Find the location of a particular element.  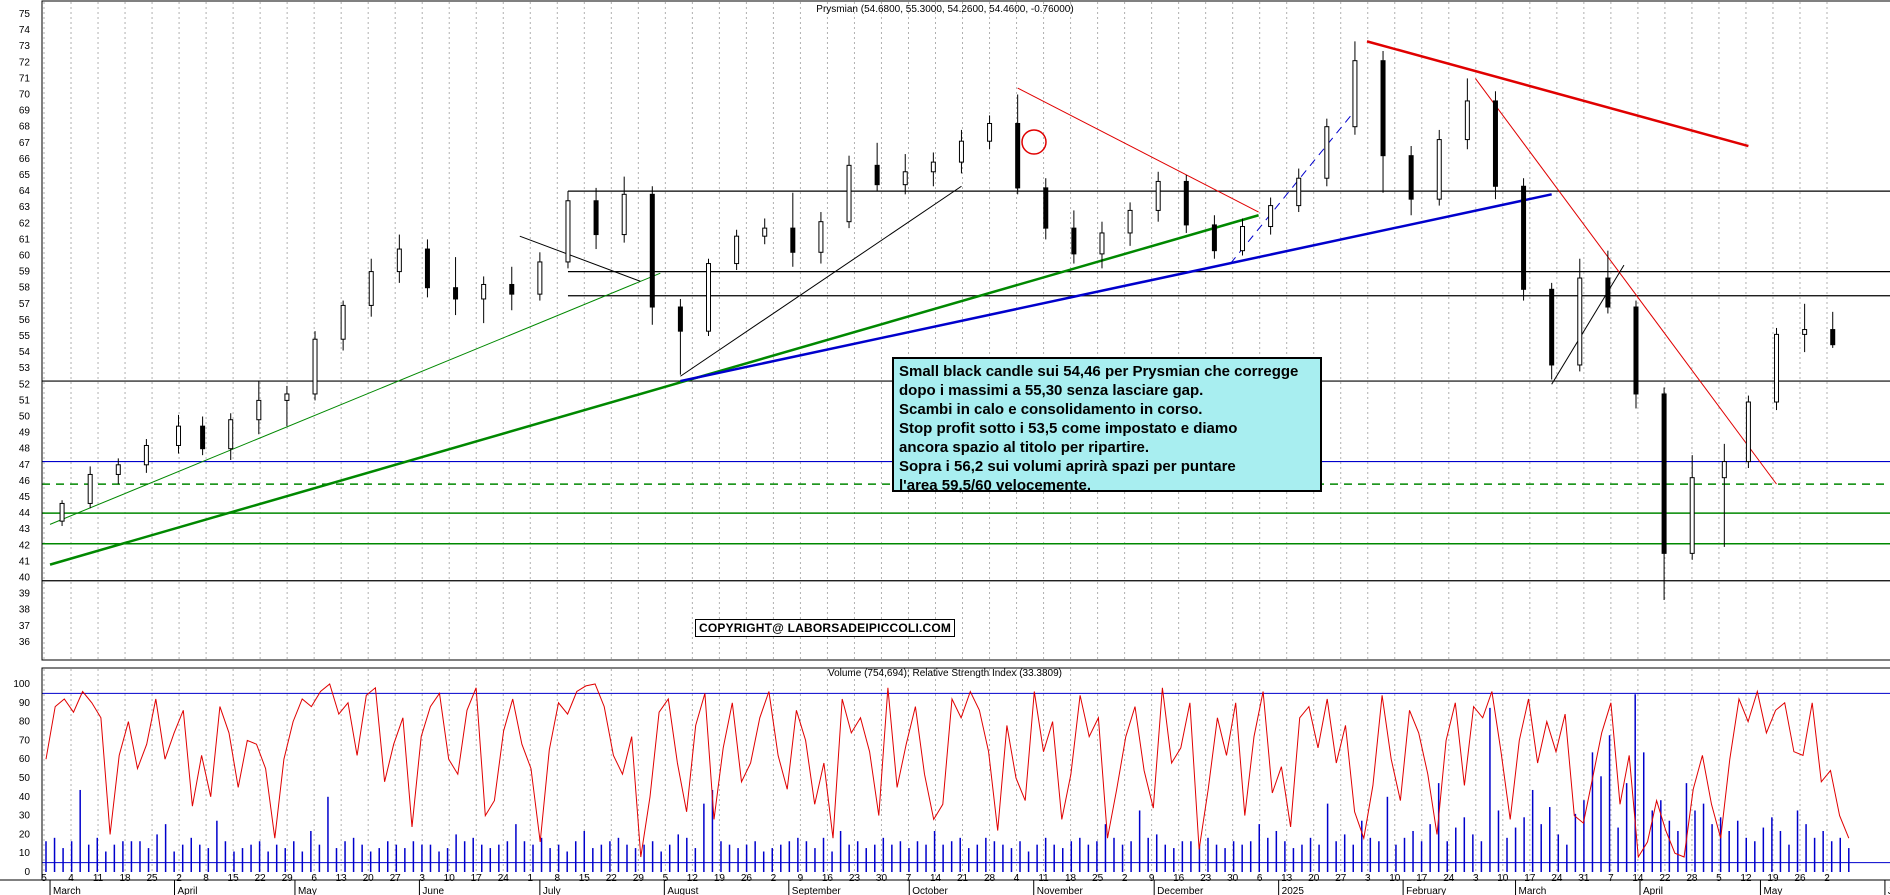

y-tick-label-left: 46 is located at coordinates (25, 481).